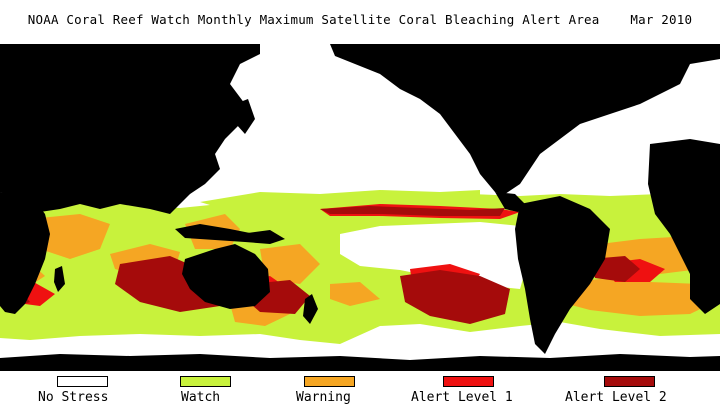 The height and width of the screenshot is (411, 720). I want to click on antarctica, so click(360, 362).